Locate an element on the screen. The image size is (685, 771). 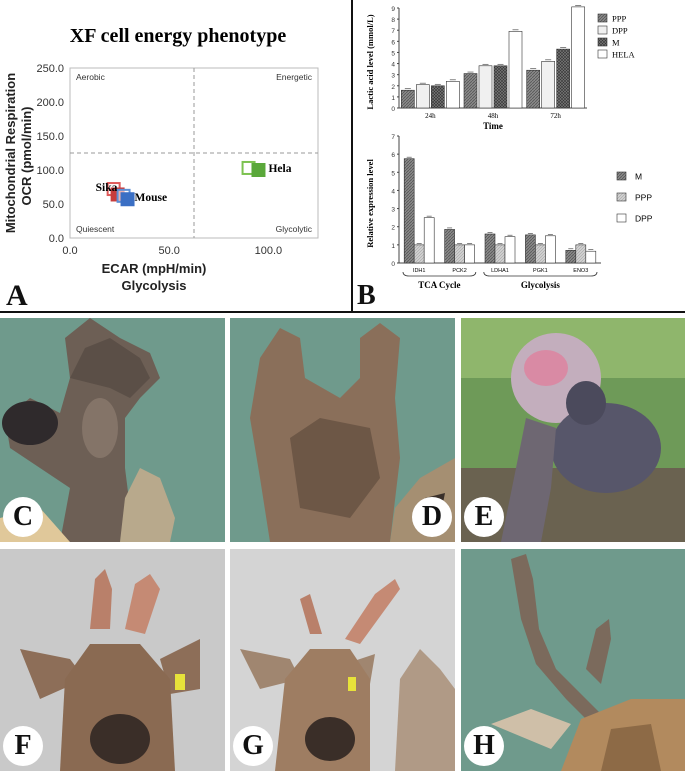
group-label-tca: TCA Cycle is located at coordinates (439, 285).